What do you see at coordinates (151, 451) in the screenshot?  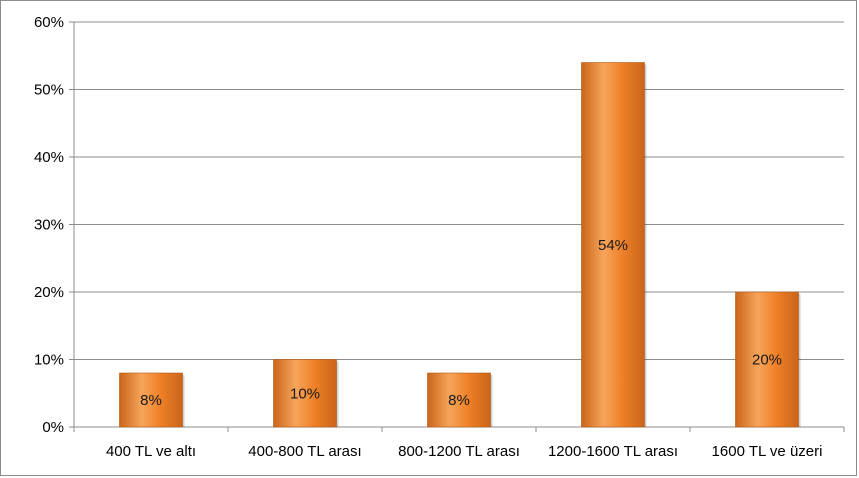 I see `x-category-label: 400 TL ve altı` at bounding box center [151, 451].